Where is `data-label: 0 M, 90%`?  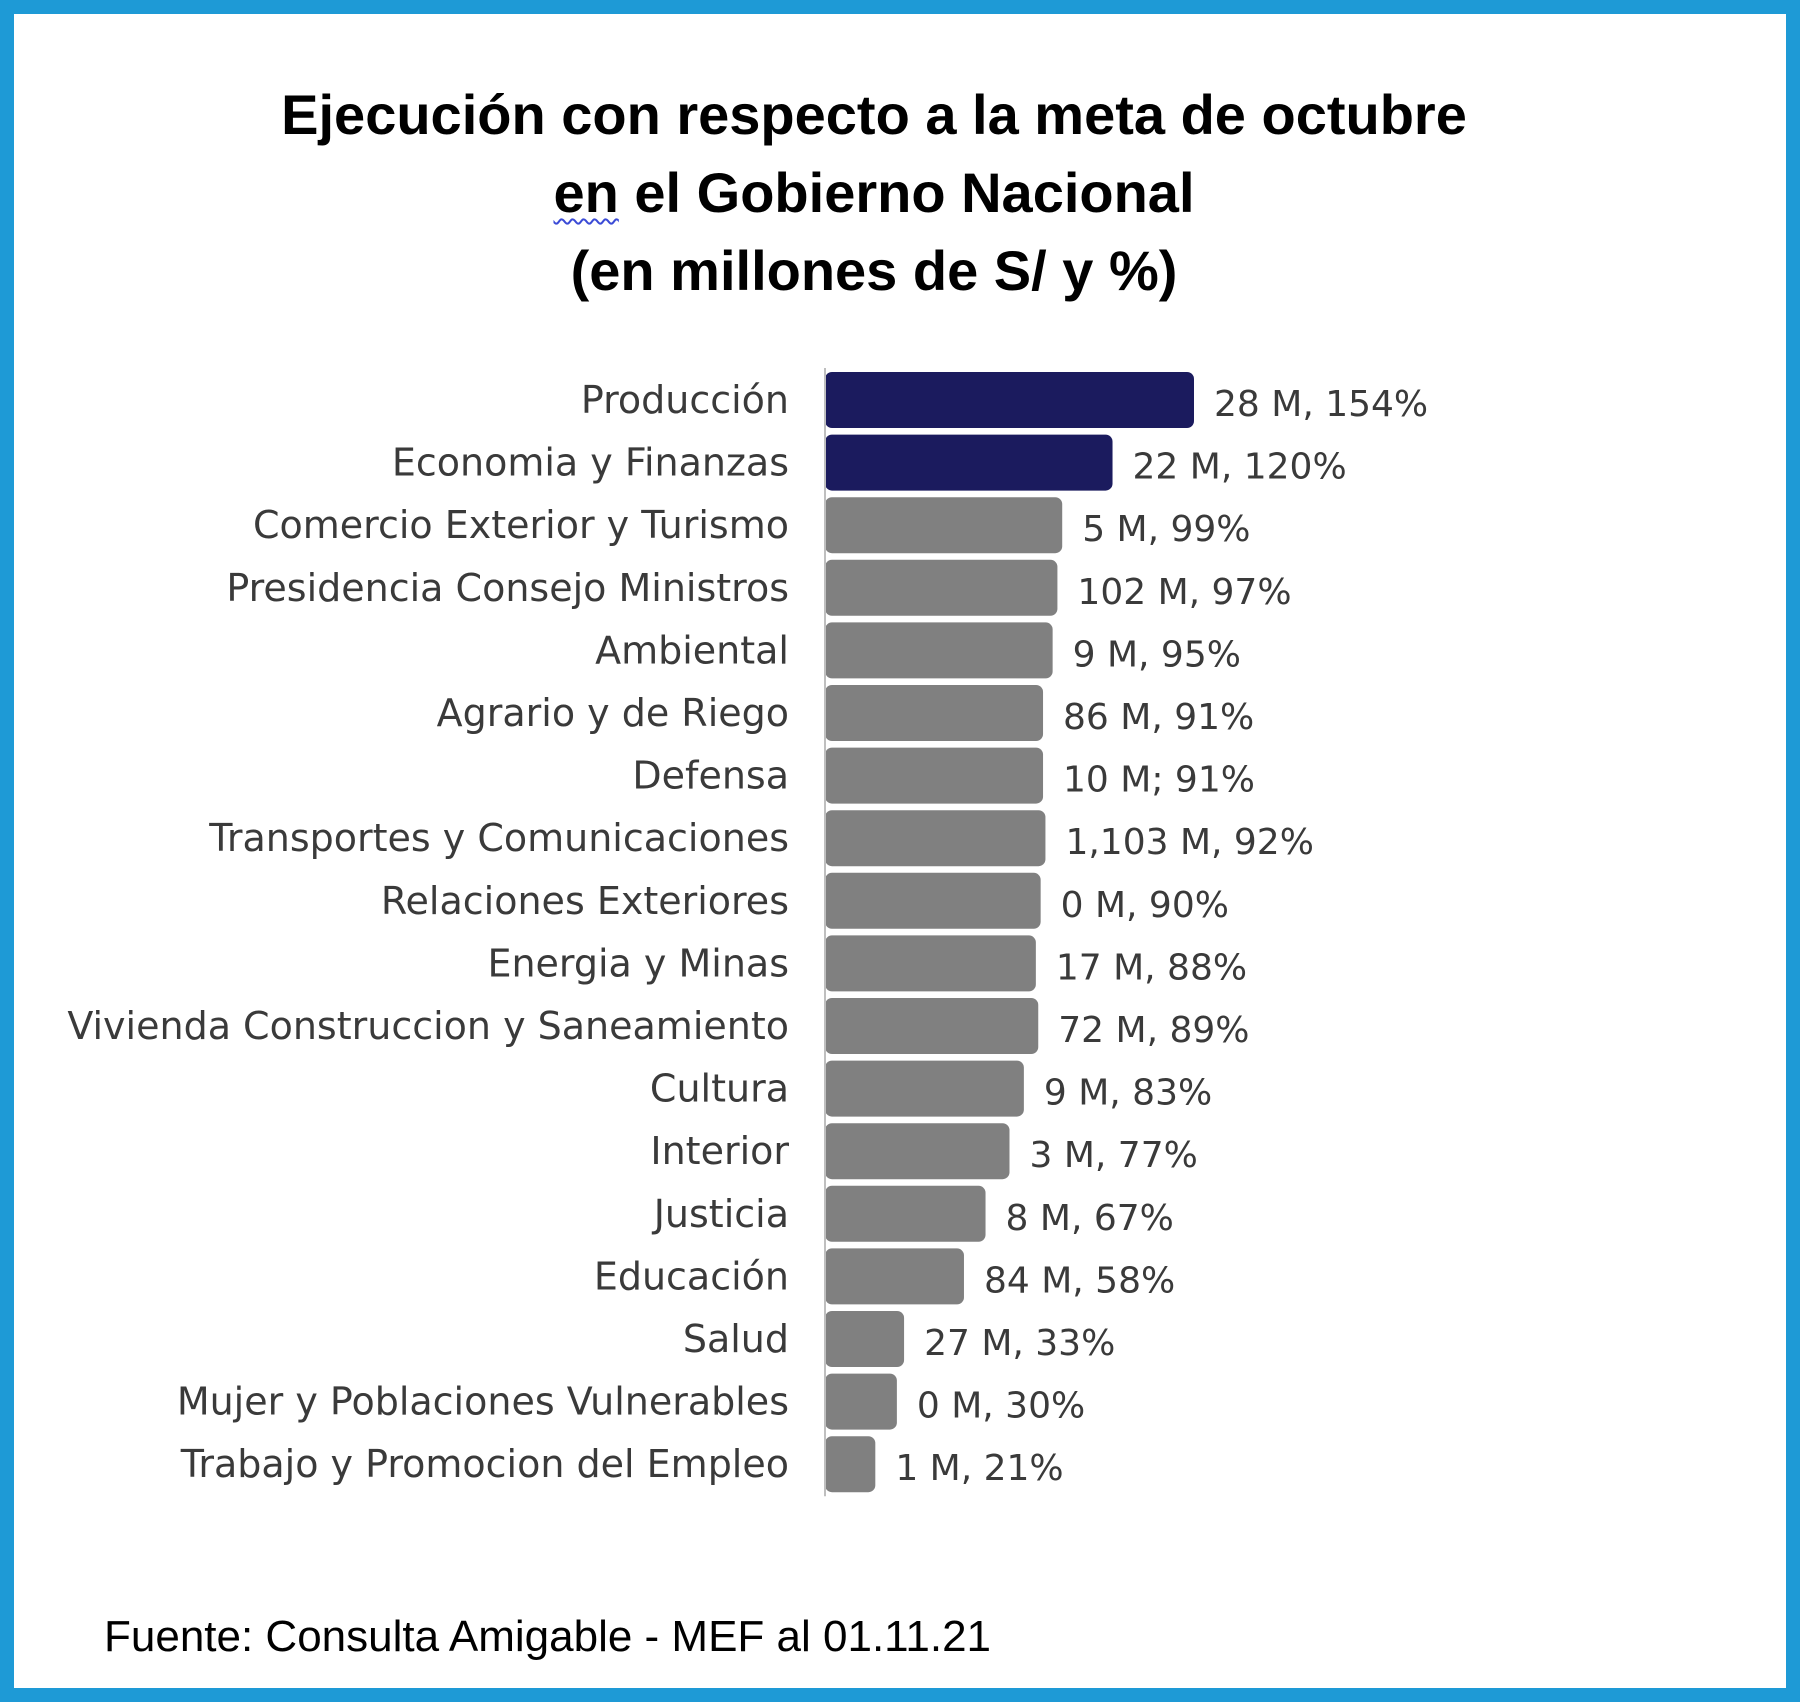 data-label: 0 M, 90% is located at coordinates (1145, 905).